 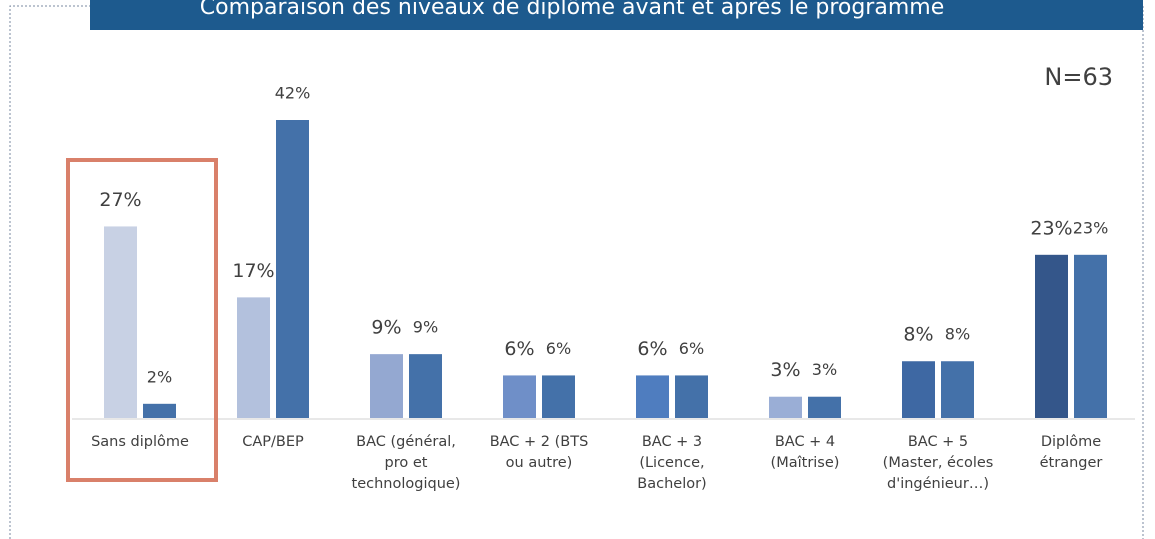 I want to click on data-label: 27%, so click(x=120, y=200).